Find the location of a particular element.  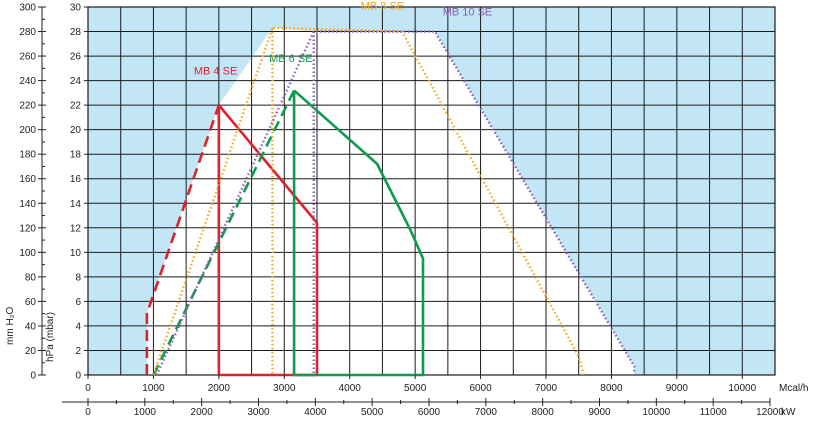

mb-4-se-label: MB 4 SE is located at coordinates (215, 71).